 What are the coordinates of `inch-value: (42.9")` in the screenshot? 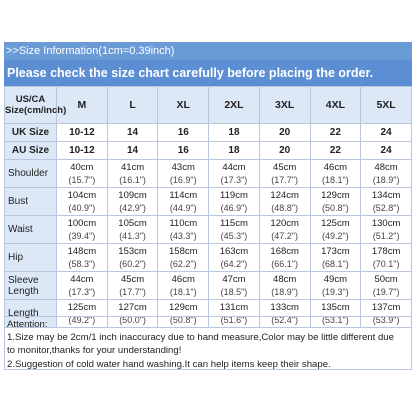 It's located at (132, 207).